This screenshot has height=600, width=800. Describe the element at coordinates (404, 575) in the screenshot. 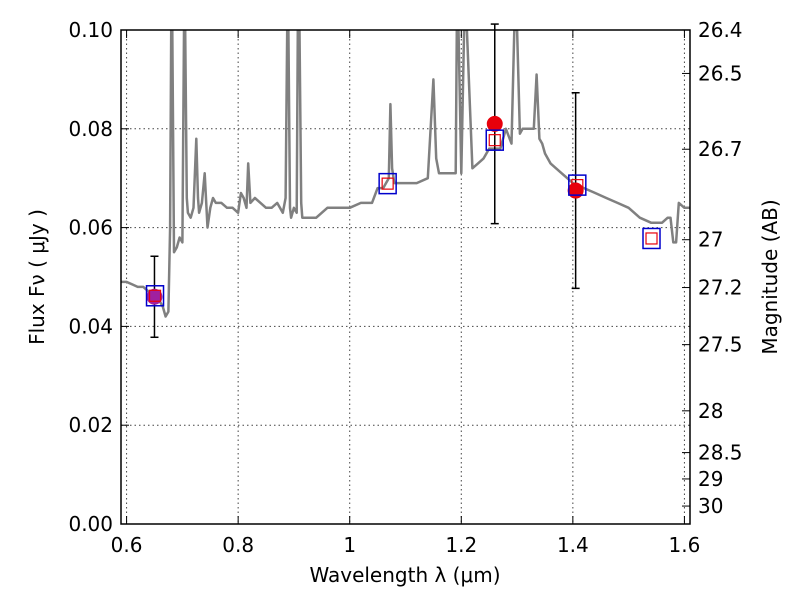

I see `x-axis-label: Wavelength λ (μm)` at that location.